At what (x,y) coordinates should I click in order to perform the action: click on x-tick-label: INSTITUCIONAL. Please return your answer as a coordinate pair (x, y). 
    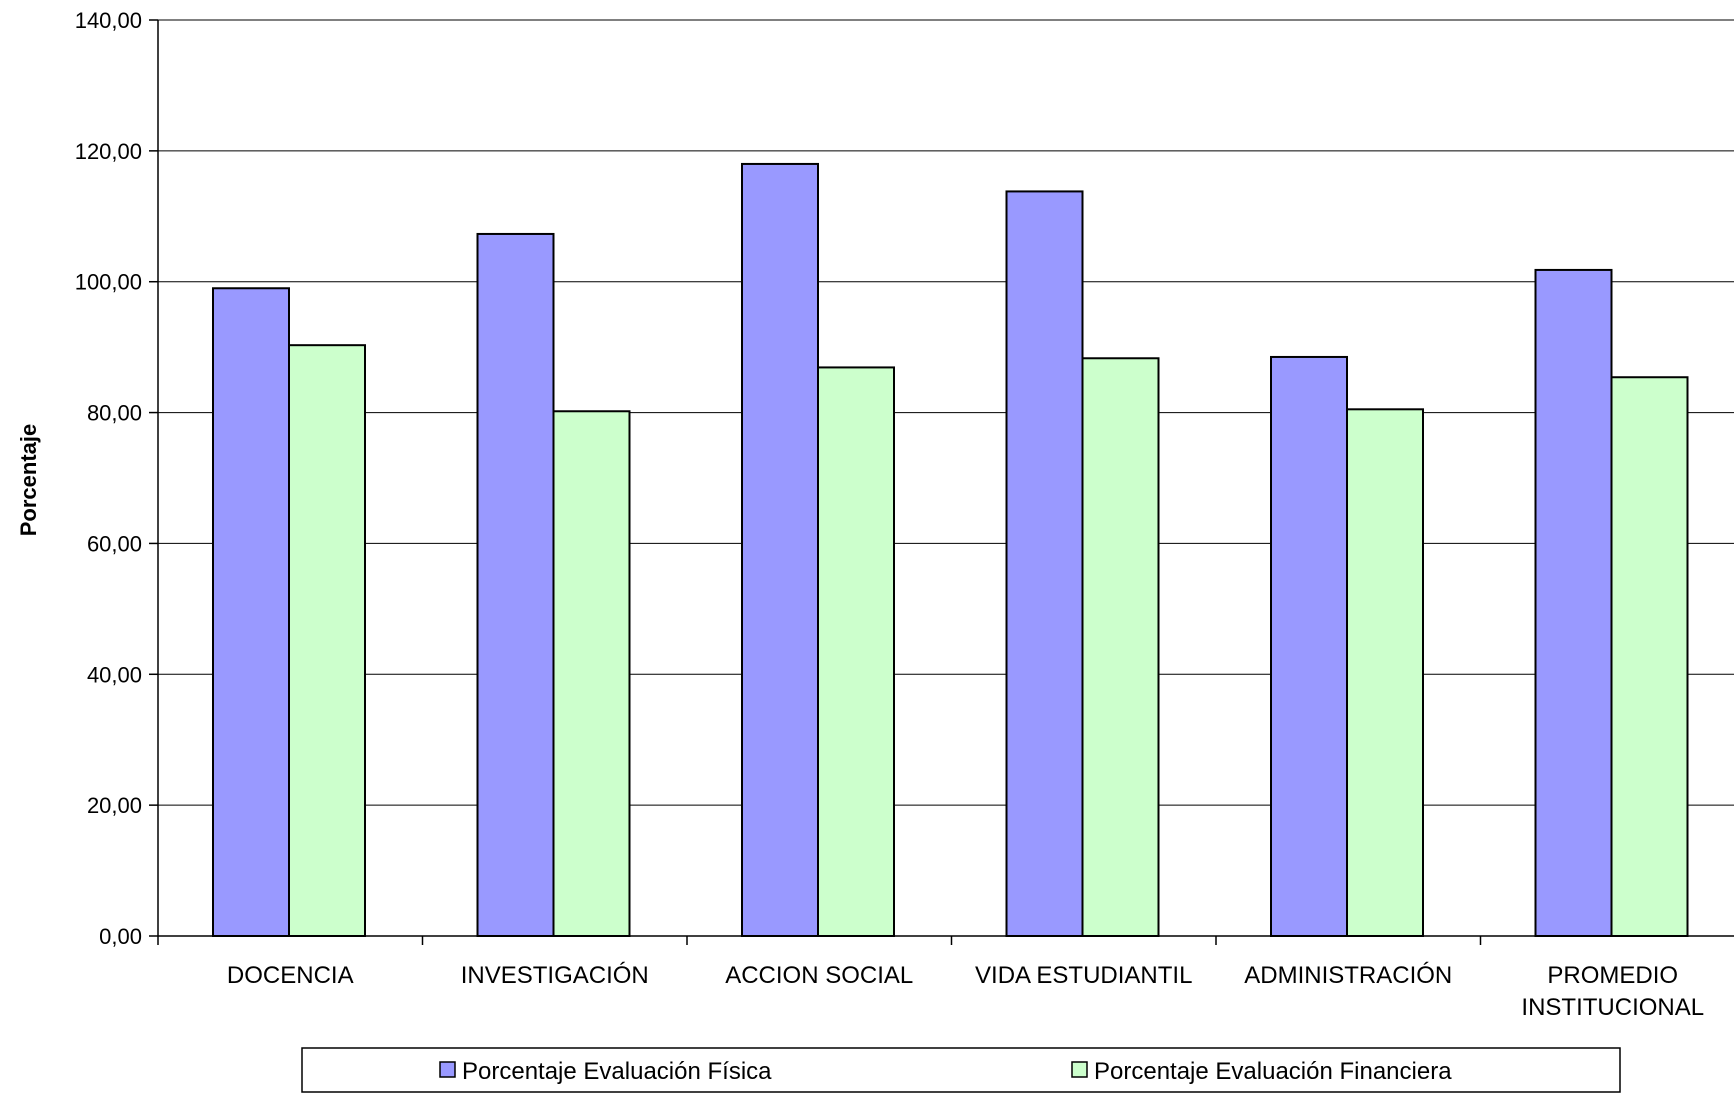
    Looking at the image, I should click on (1612, 1007).